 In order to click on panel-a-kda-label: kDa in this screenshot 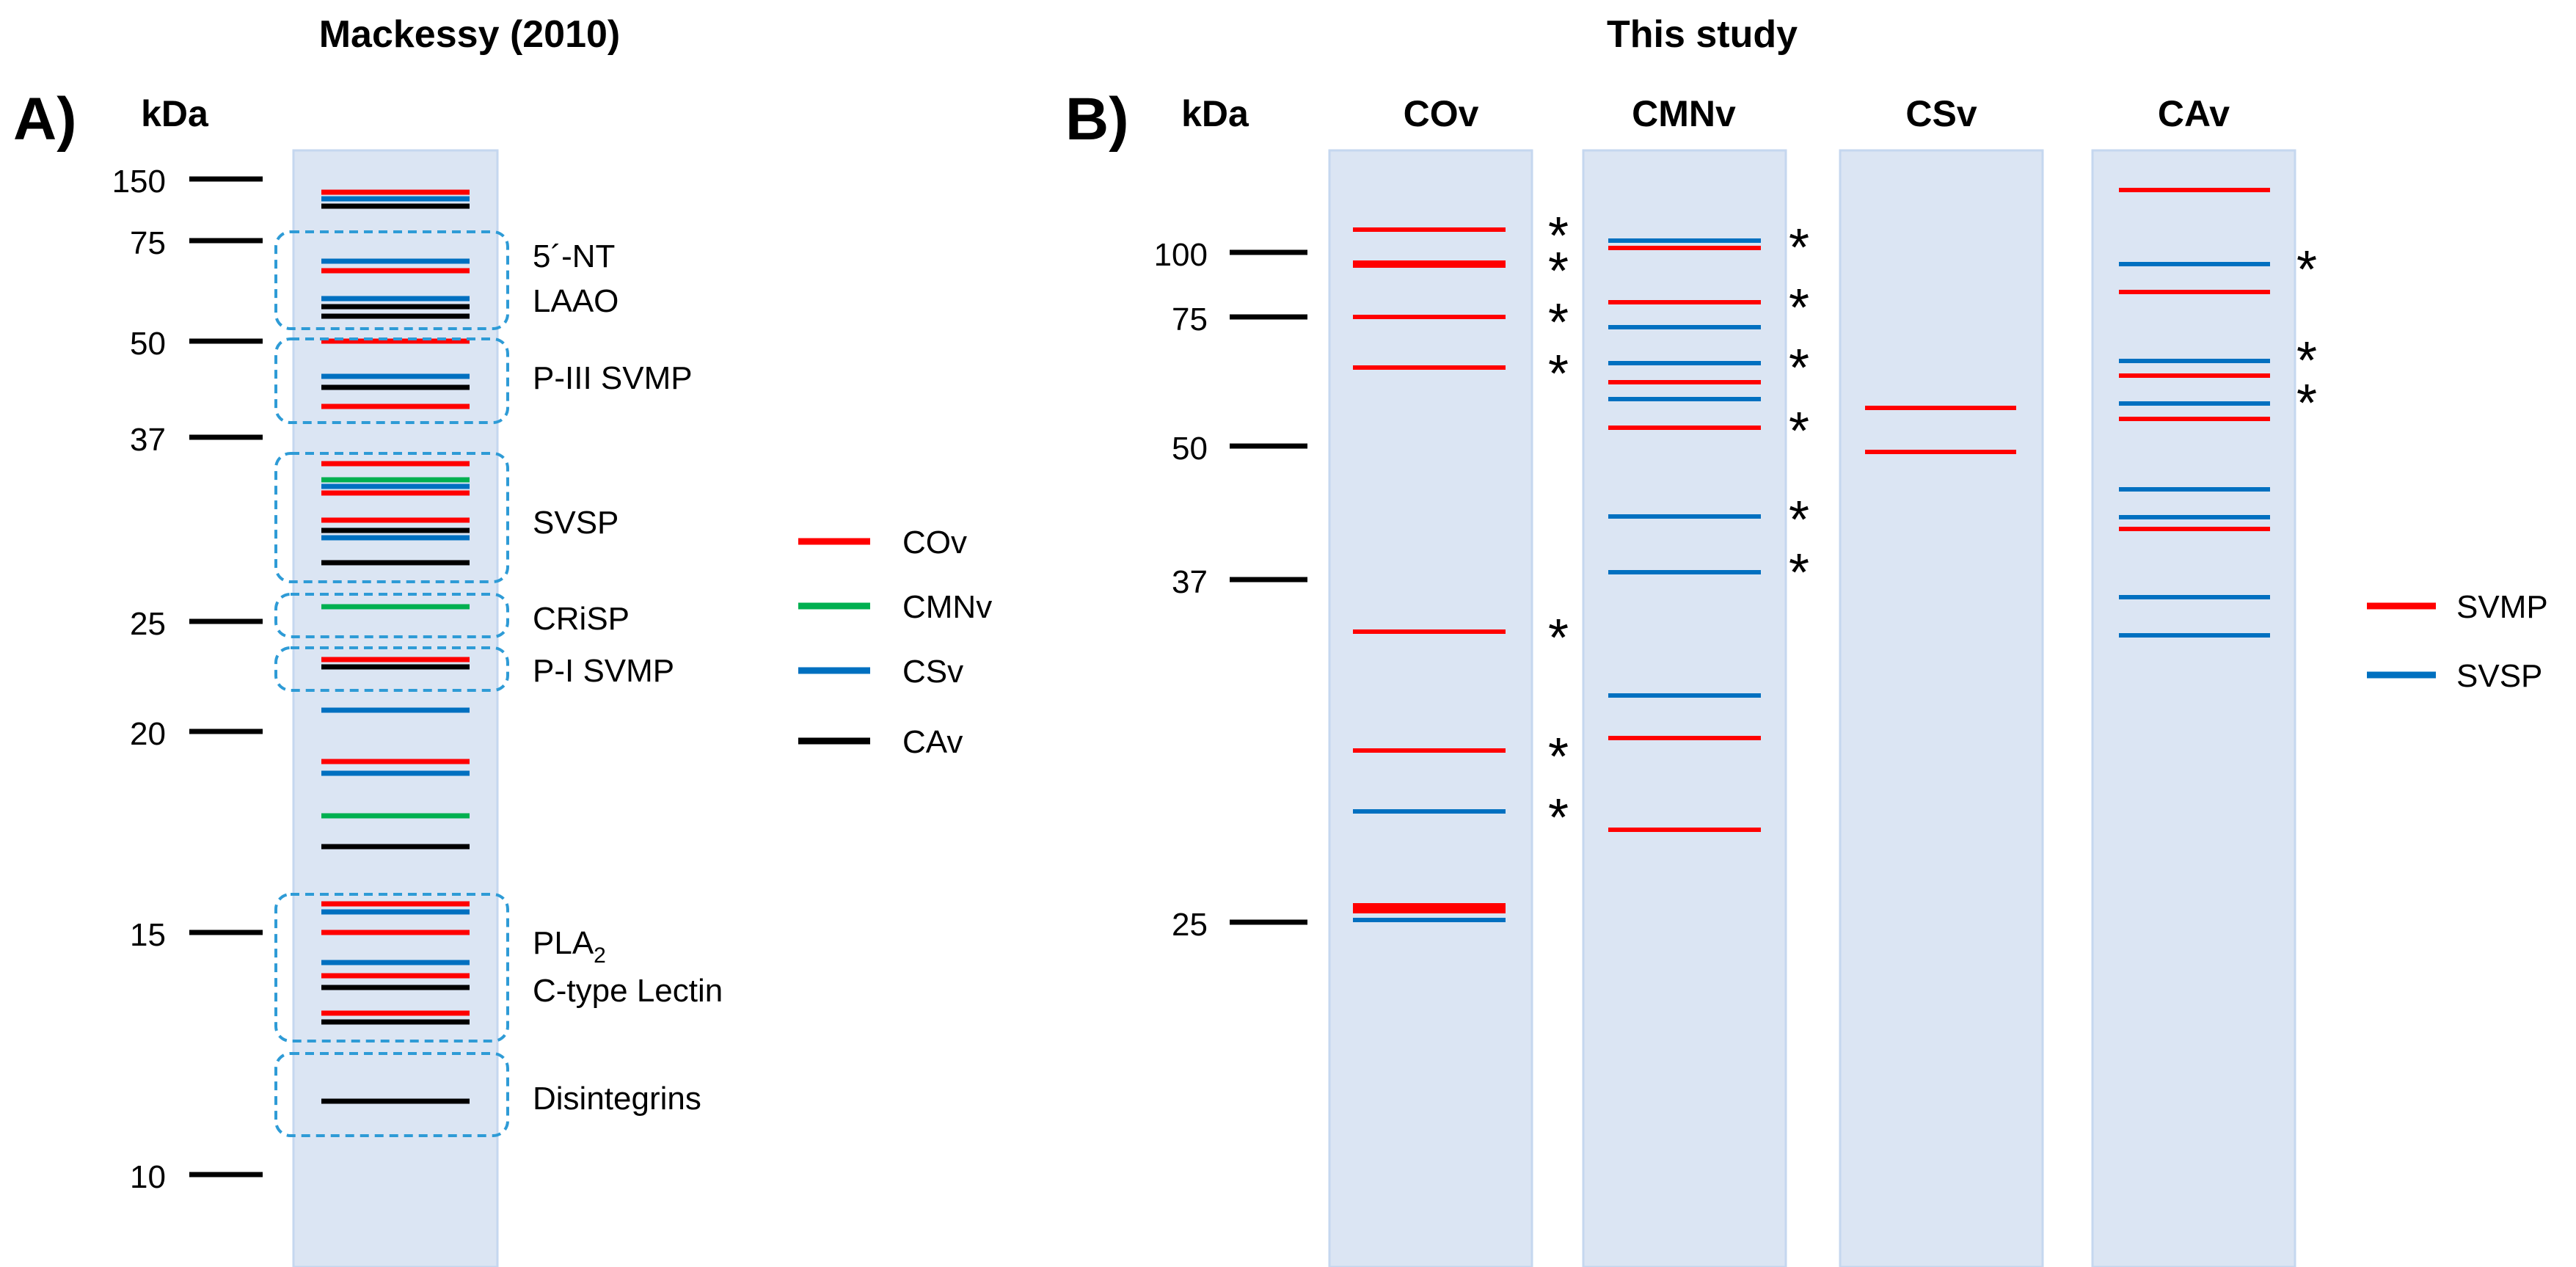, I will do `click(175, 113)`.